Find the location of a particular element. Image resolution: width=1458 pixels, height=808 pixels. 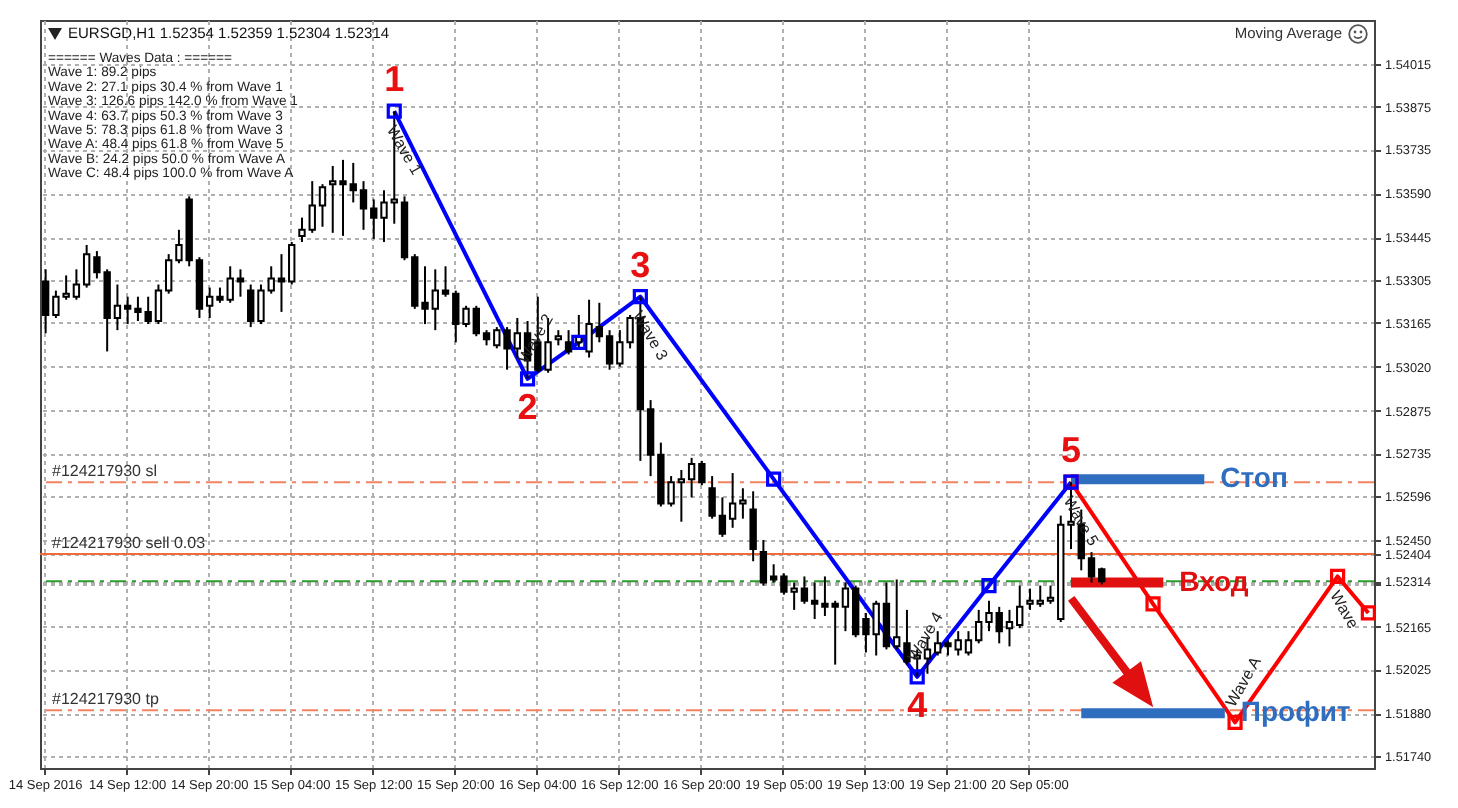

annotation: 3 is located at coordinates (640, 264).